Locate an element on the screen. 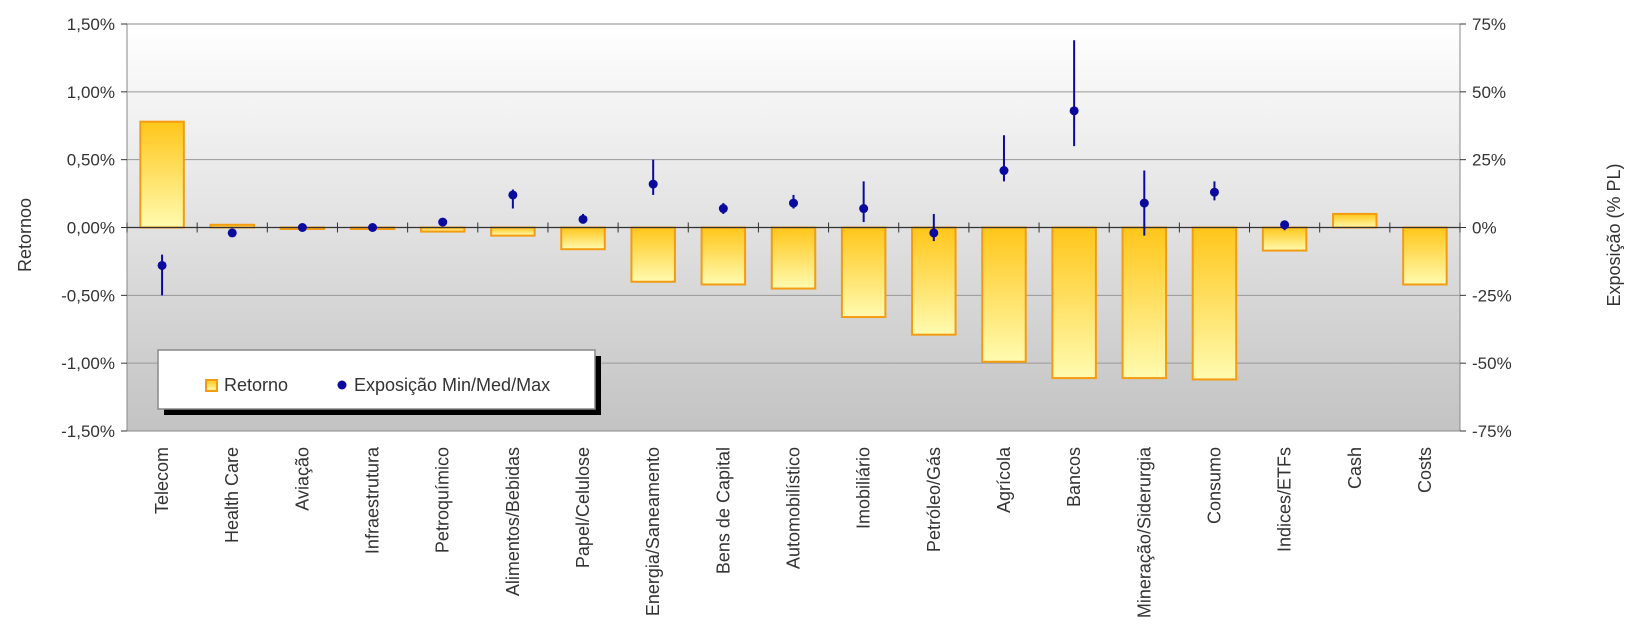 The height and width of the screenshot is (638, 1633). legend-label-exposicao: Exposição Min/Med/Max is located at coordinates (452, 385).